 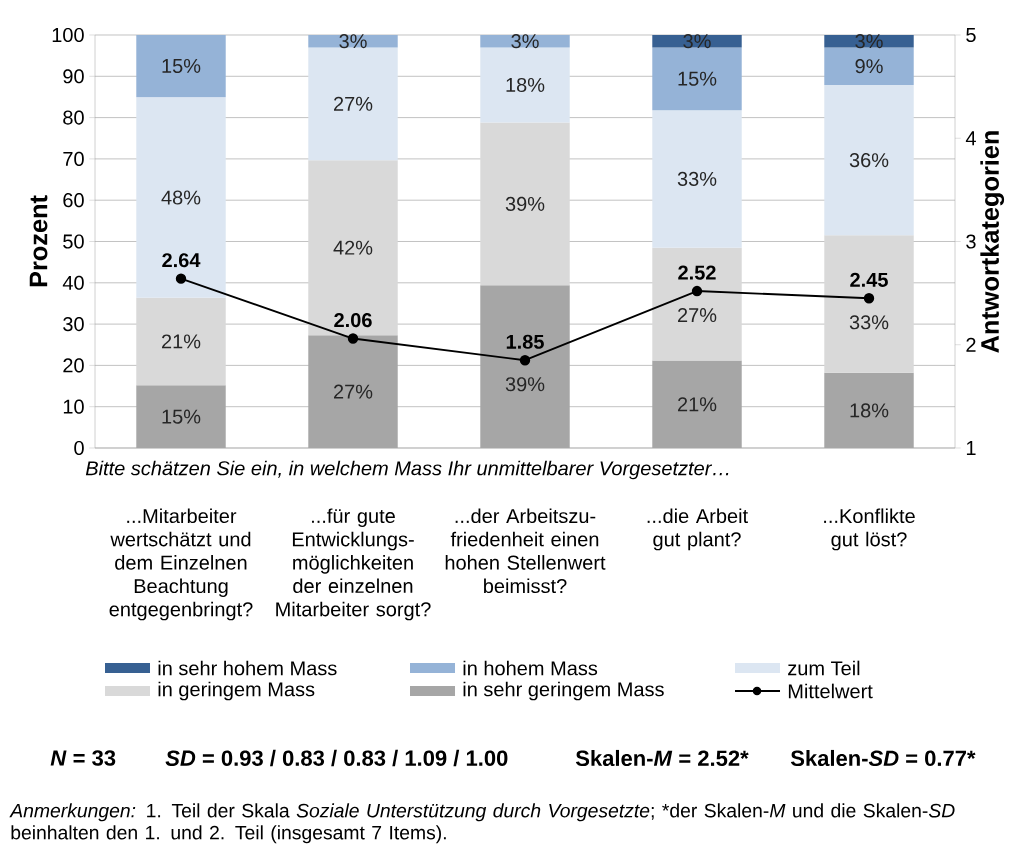 I want to click on data-label: 42%, so click(x=353, y=247).